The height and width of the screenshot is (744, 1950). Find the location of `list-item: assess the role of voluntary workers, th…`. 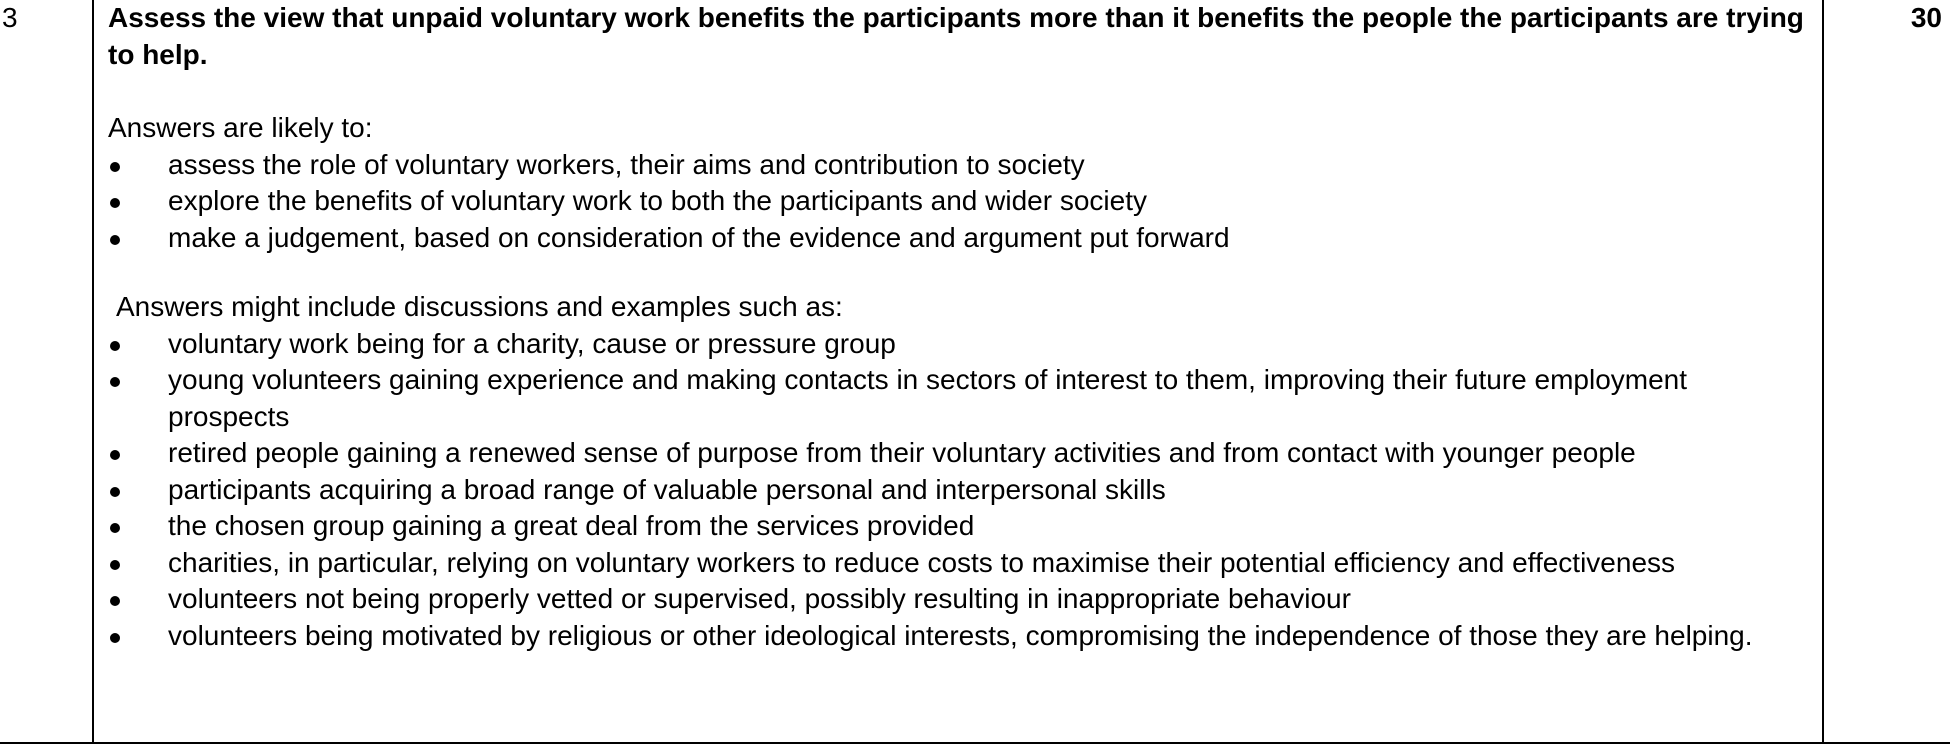

list-item: assess the role of voluntary workers, th… is located at coordinates (597, 164).